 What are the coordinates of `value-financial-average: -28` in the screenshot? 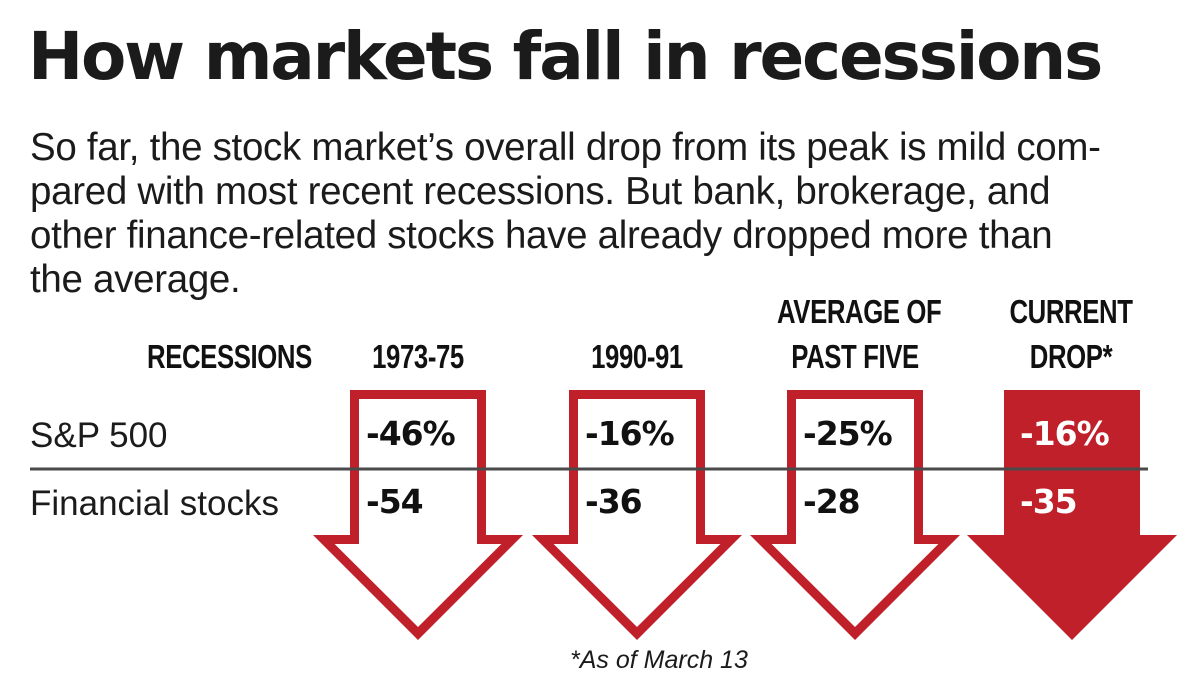 It's located at (832, 501).